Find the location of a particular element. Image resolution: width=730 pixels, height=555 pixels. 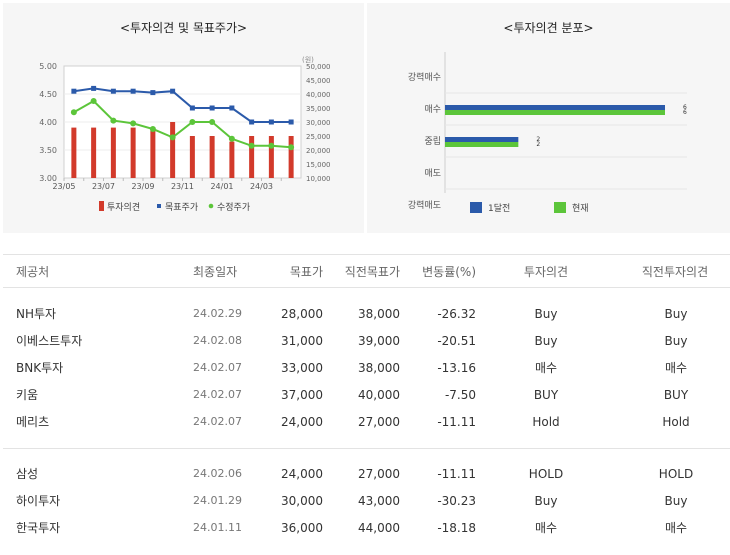

header-prev-target-price: 직전목표가 is located at coordinates (372, 272).